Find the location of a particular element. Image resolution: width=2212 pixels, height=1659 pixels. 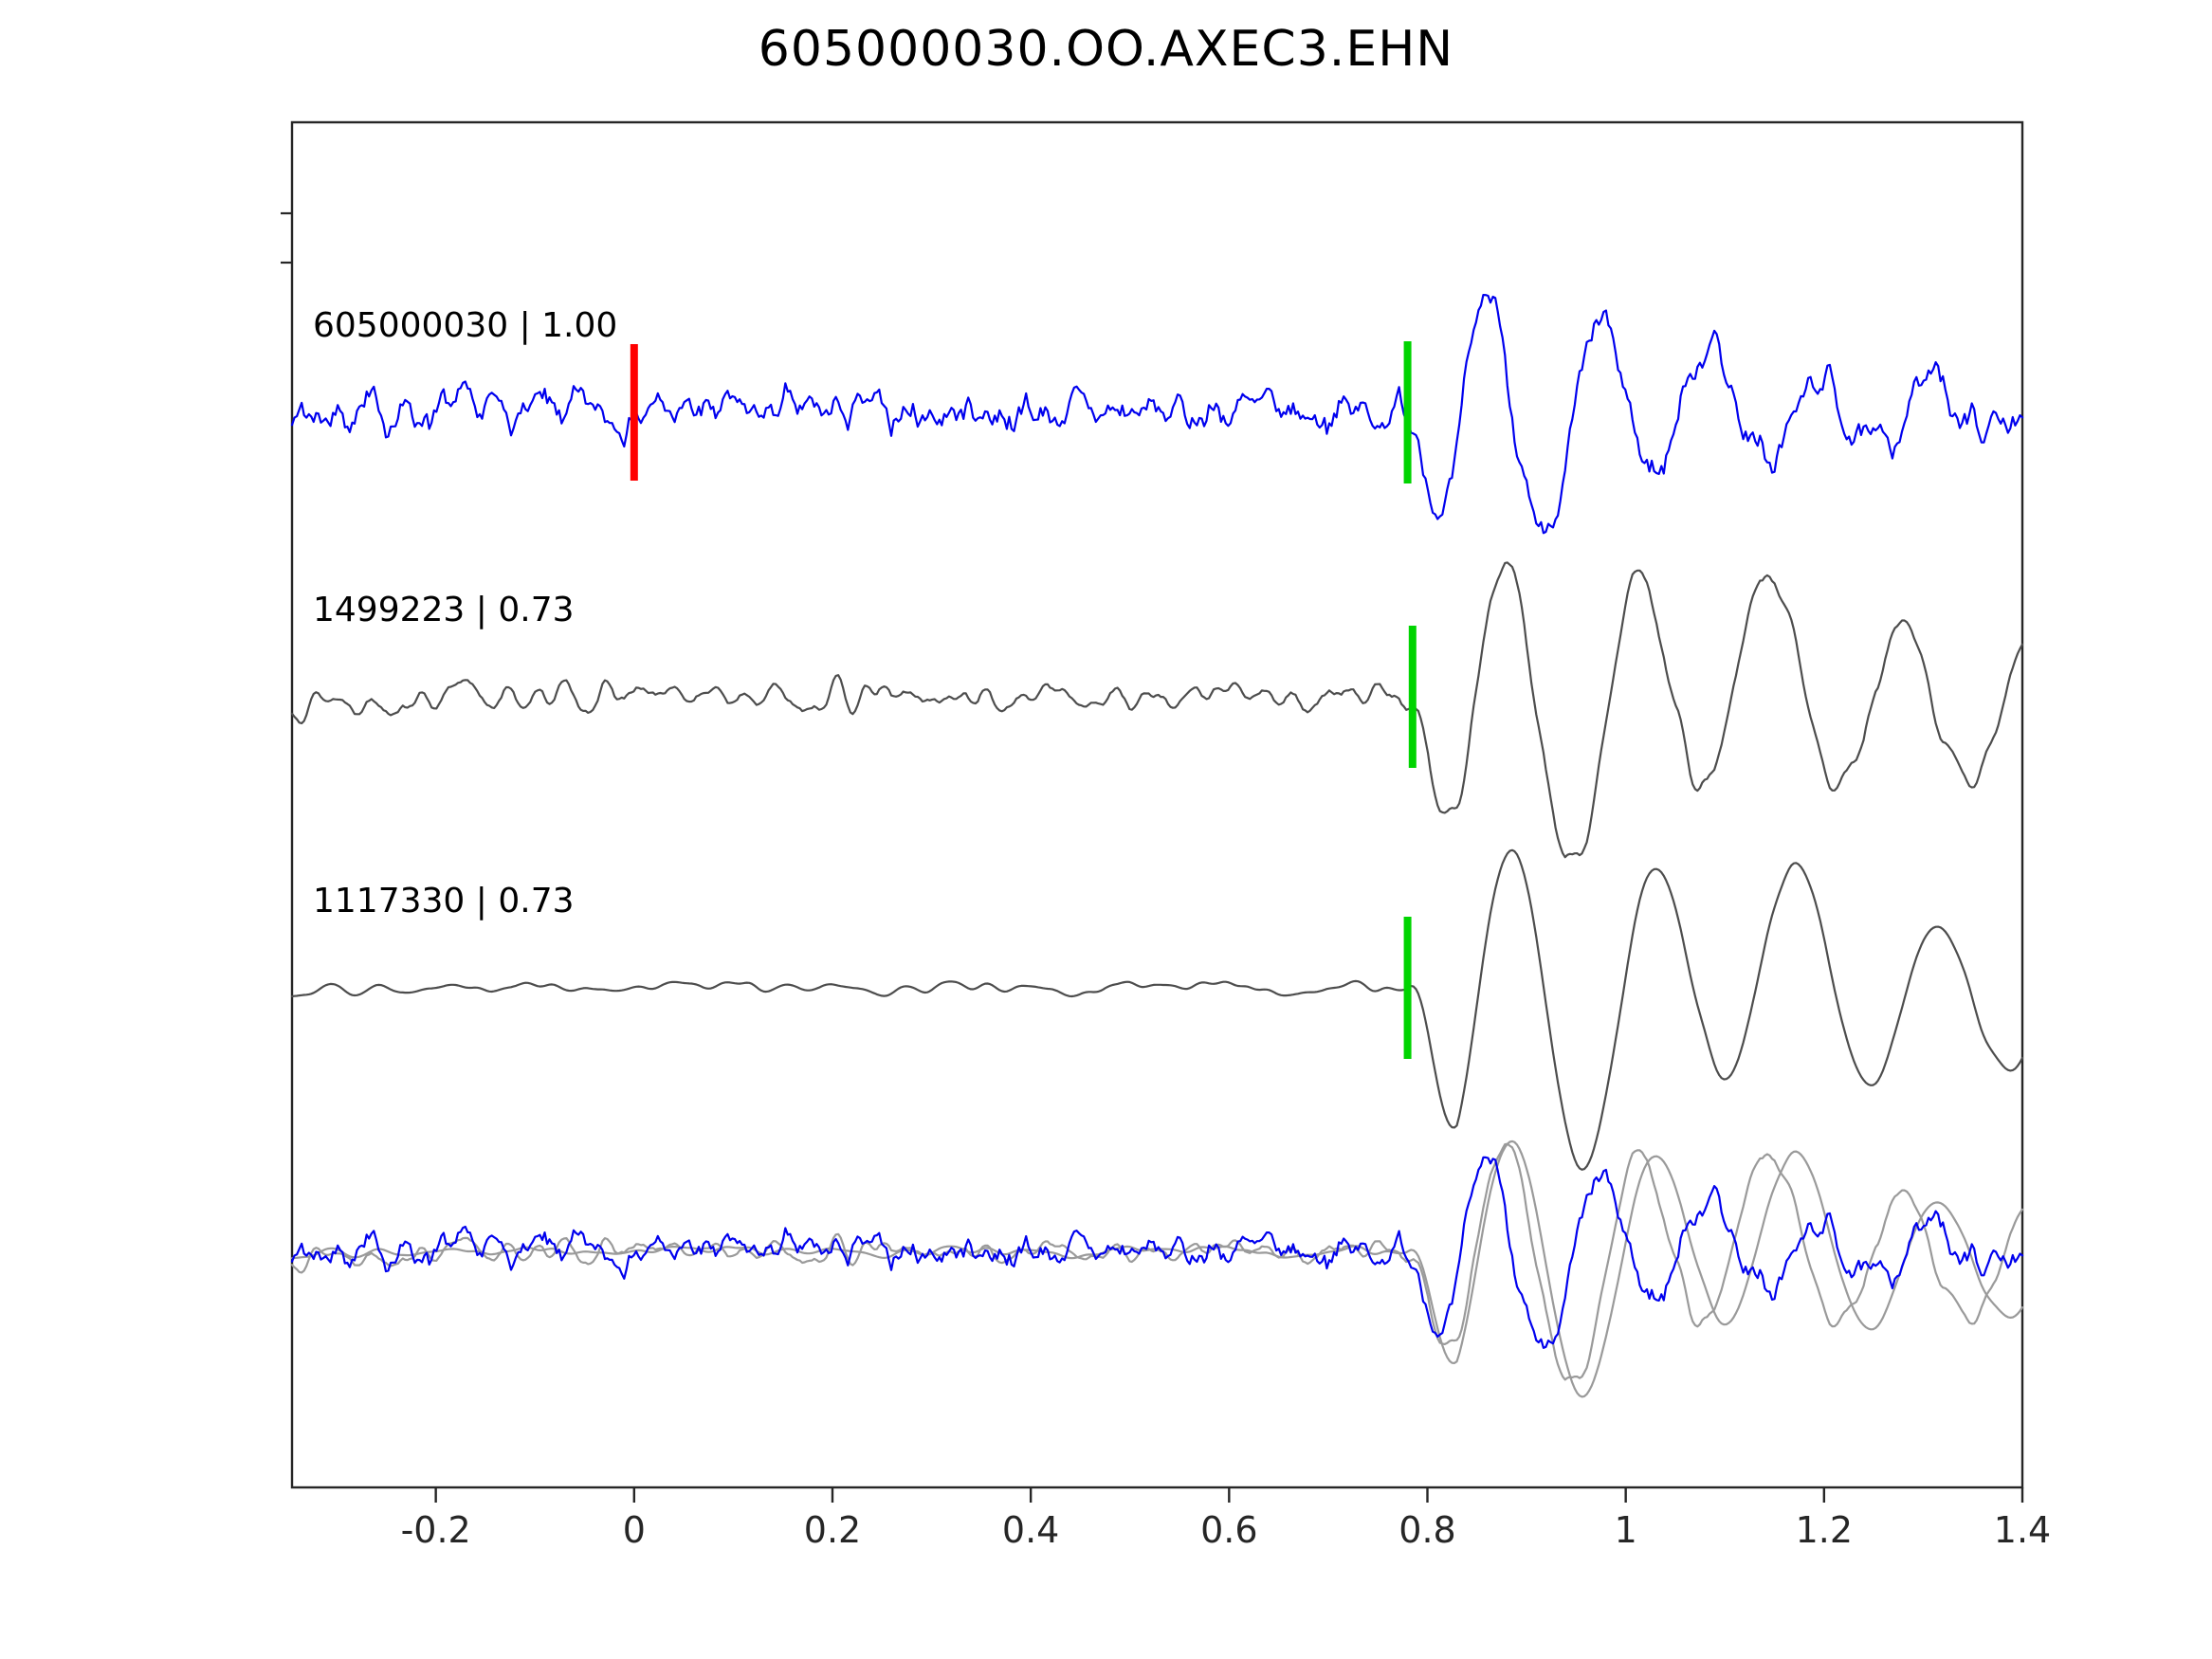

x-tick-label: 0.2 is located at coordinates (832, 1530).